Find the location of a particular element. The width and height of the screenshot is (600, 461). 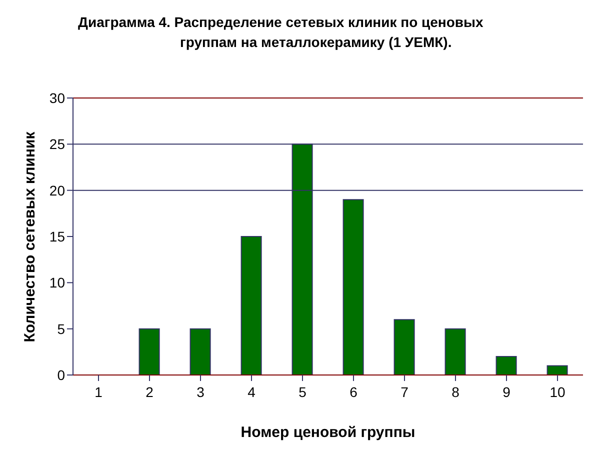

y-tick-label: 0 is located at coordinates (61, 374).